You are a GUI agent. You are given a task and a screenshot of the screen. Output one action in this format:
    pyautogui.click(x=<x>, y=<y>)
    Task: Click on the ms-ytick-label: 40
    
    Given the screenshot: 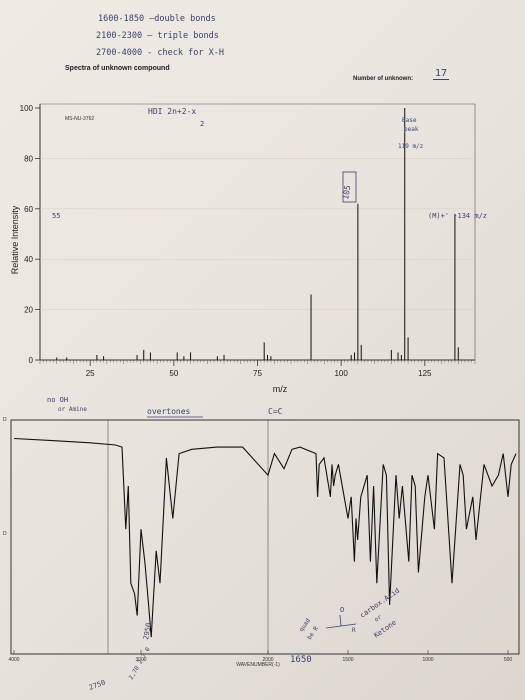 What is the action you would take?
    pyautogui.click(x=28, y=259)
    